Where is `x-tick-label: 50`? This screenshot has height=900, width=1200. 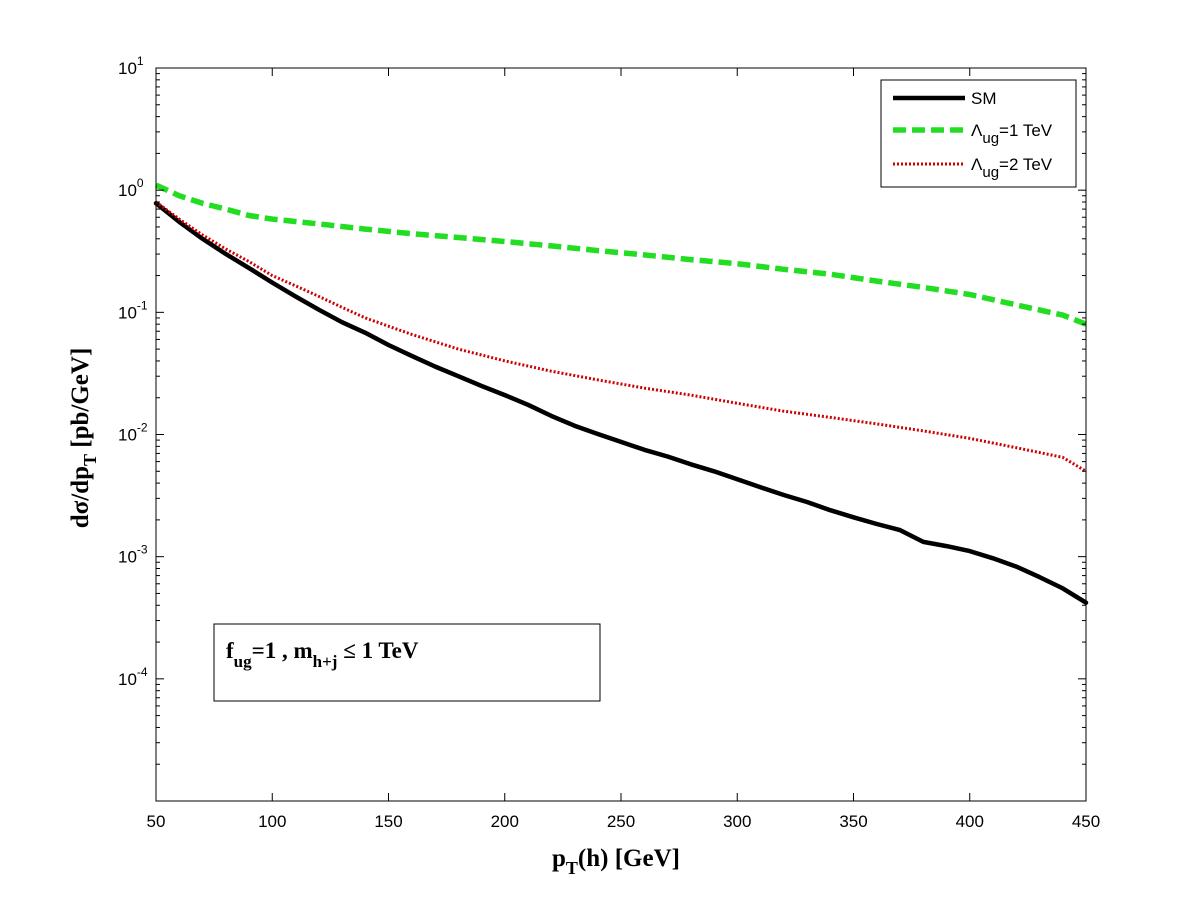
x-tick-label: 50 is located at coordinates (156, 821).